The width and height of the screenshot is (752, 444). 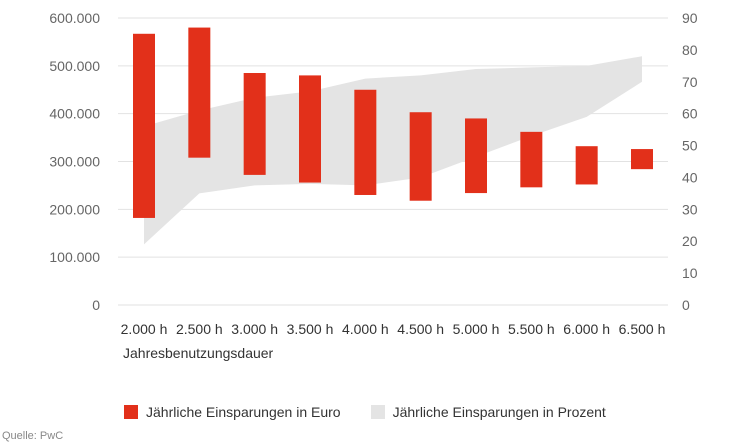 What do you see at coordinates (690, 50) in the screenshot?
I see `right-tick-label: 80` at bounding box center [690, 50].